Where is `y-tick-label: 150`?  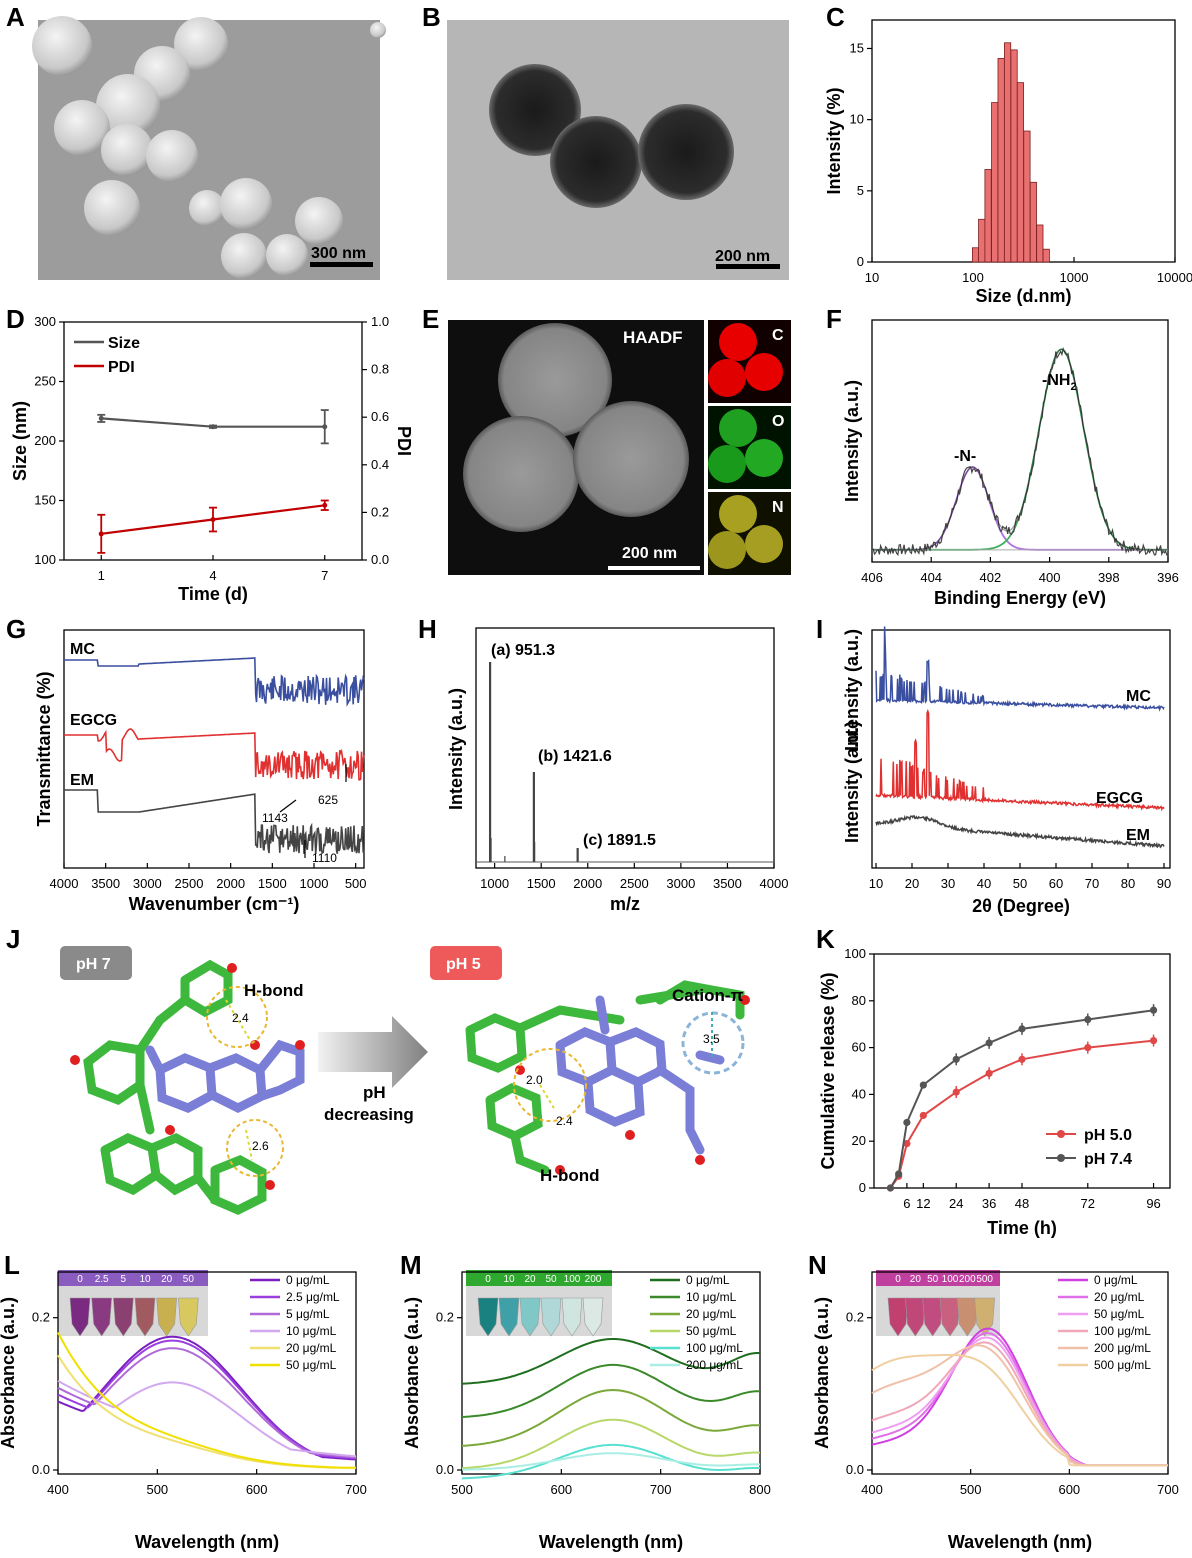 y-tick-label: 150 is located at coordinates (45, 500).